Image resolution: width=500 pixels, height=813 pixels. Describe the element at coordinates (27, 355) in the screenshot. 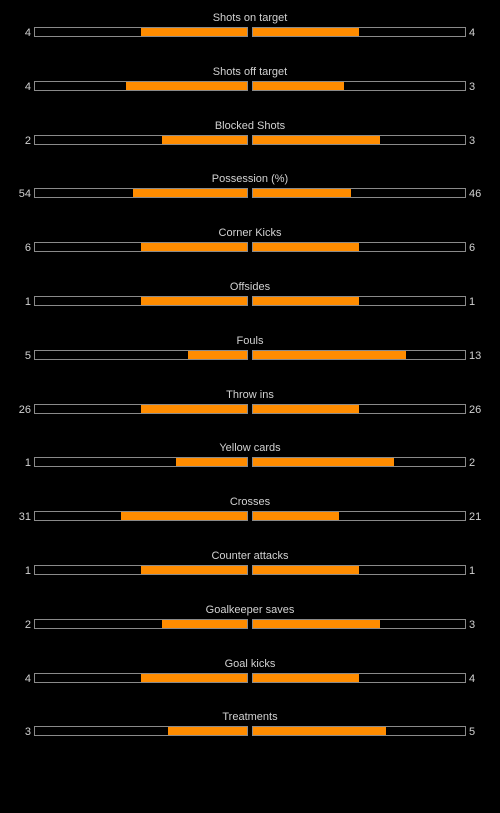

I see `home-value: 5` at that location.